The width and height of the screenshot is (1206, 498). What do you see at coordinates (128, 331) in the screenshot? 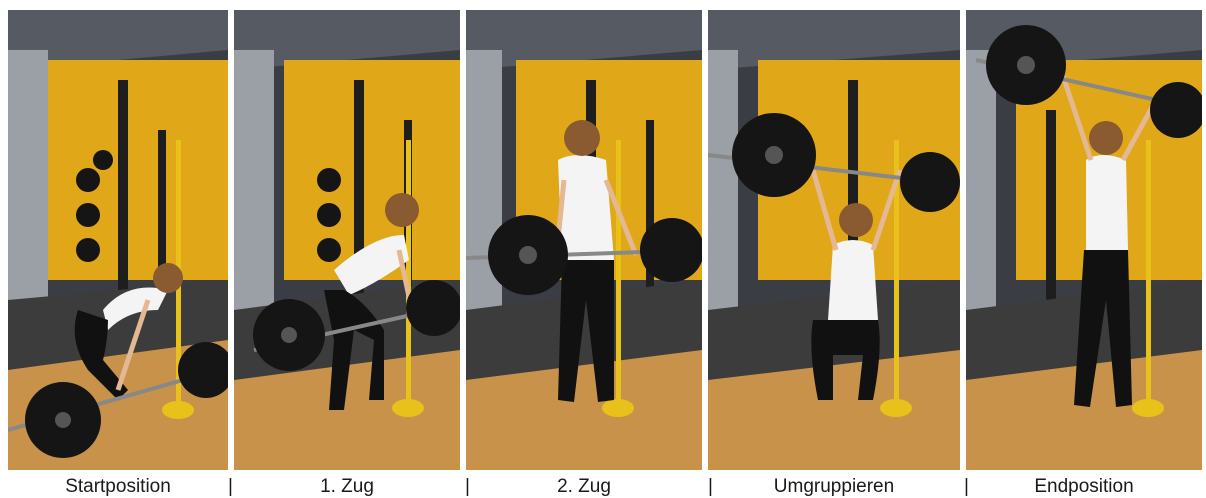
I see `athlete-start` at bounding box center [128, 331].